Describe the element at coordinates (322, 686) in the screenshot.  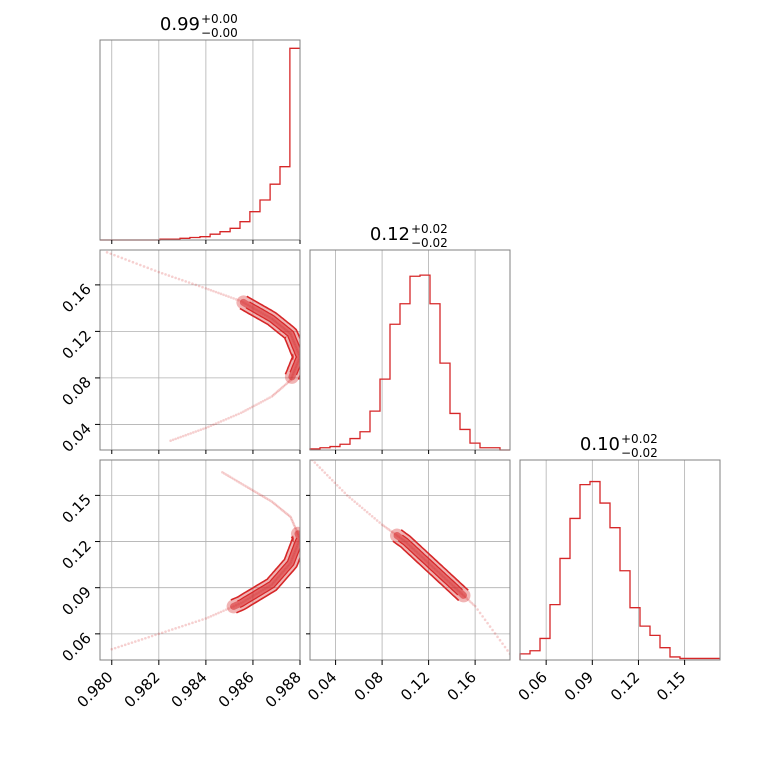
I see `x-tick-label: 0.04` at that location.